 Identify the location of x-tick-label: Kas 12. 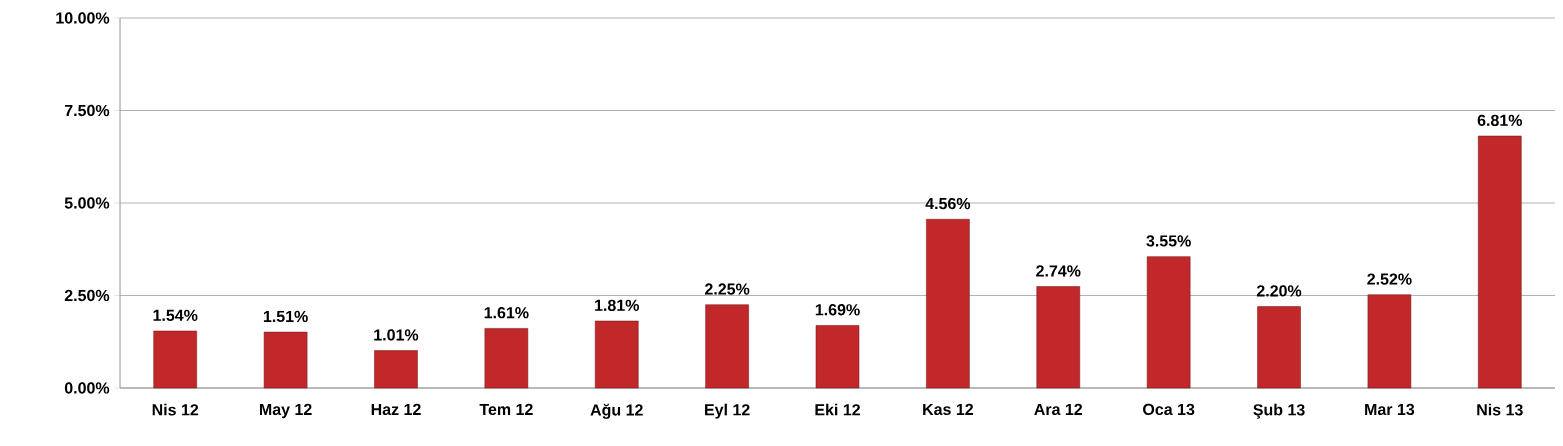
(948, 409).